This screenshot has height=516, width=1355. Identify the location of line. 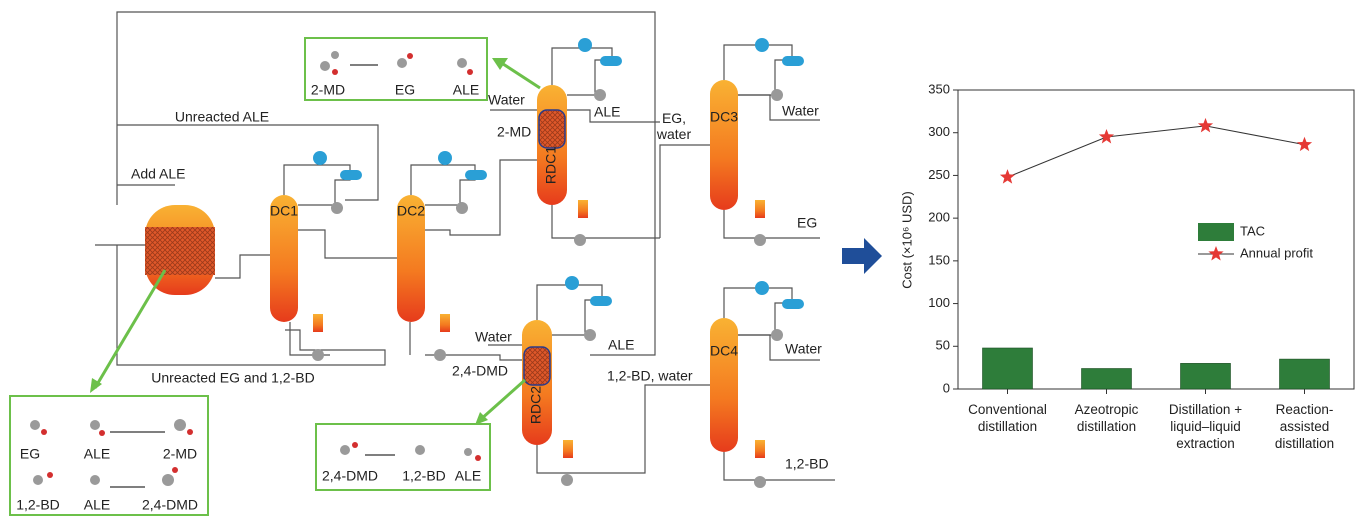
(1156, 151).